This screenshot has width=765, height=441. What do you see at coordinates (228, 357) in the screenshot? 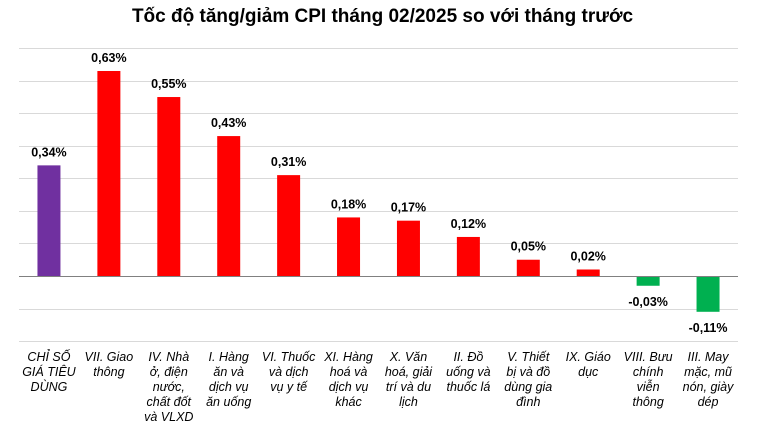
I see `category-label-line: I. Hàng` at bounding box center [228, 357].